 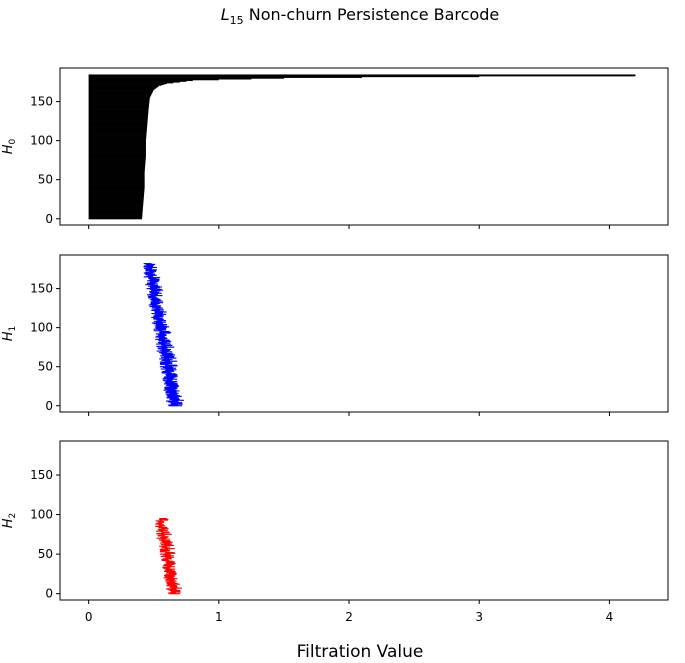 What do you see at coordinates (41, 141) in the screenshot?
I see `y-tick-label: 100` at bounding box center [41, 141].